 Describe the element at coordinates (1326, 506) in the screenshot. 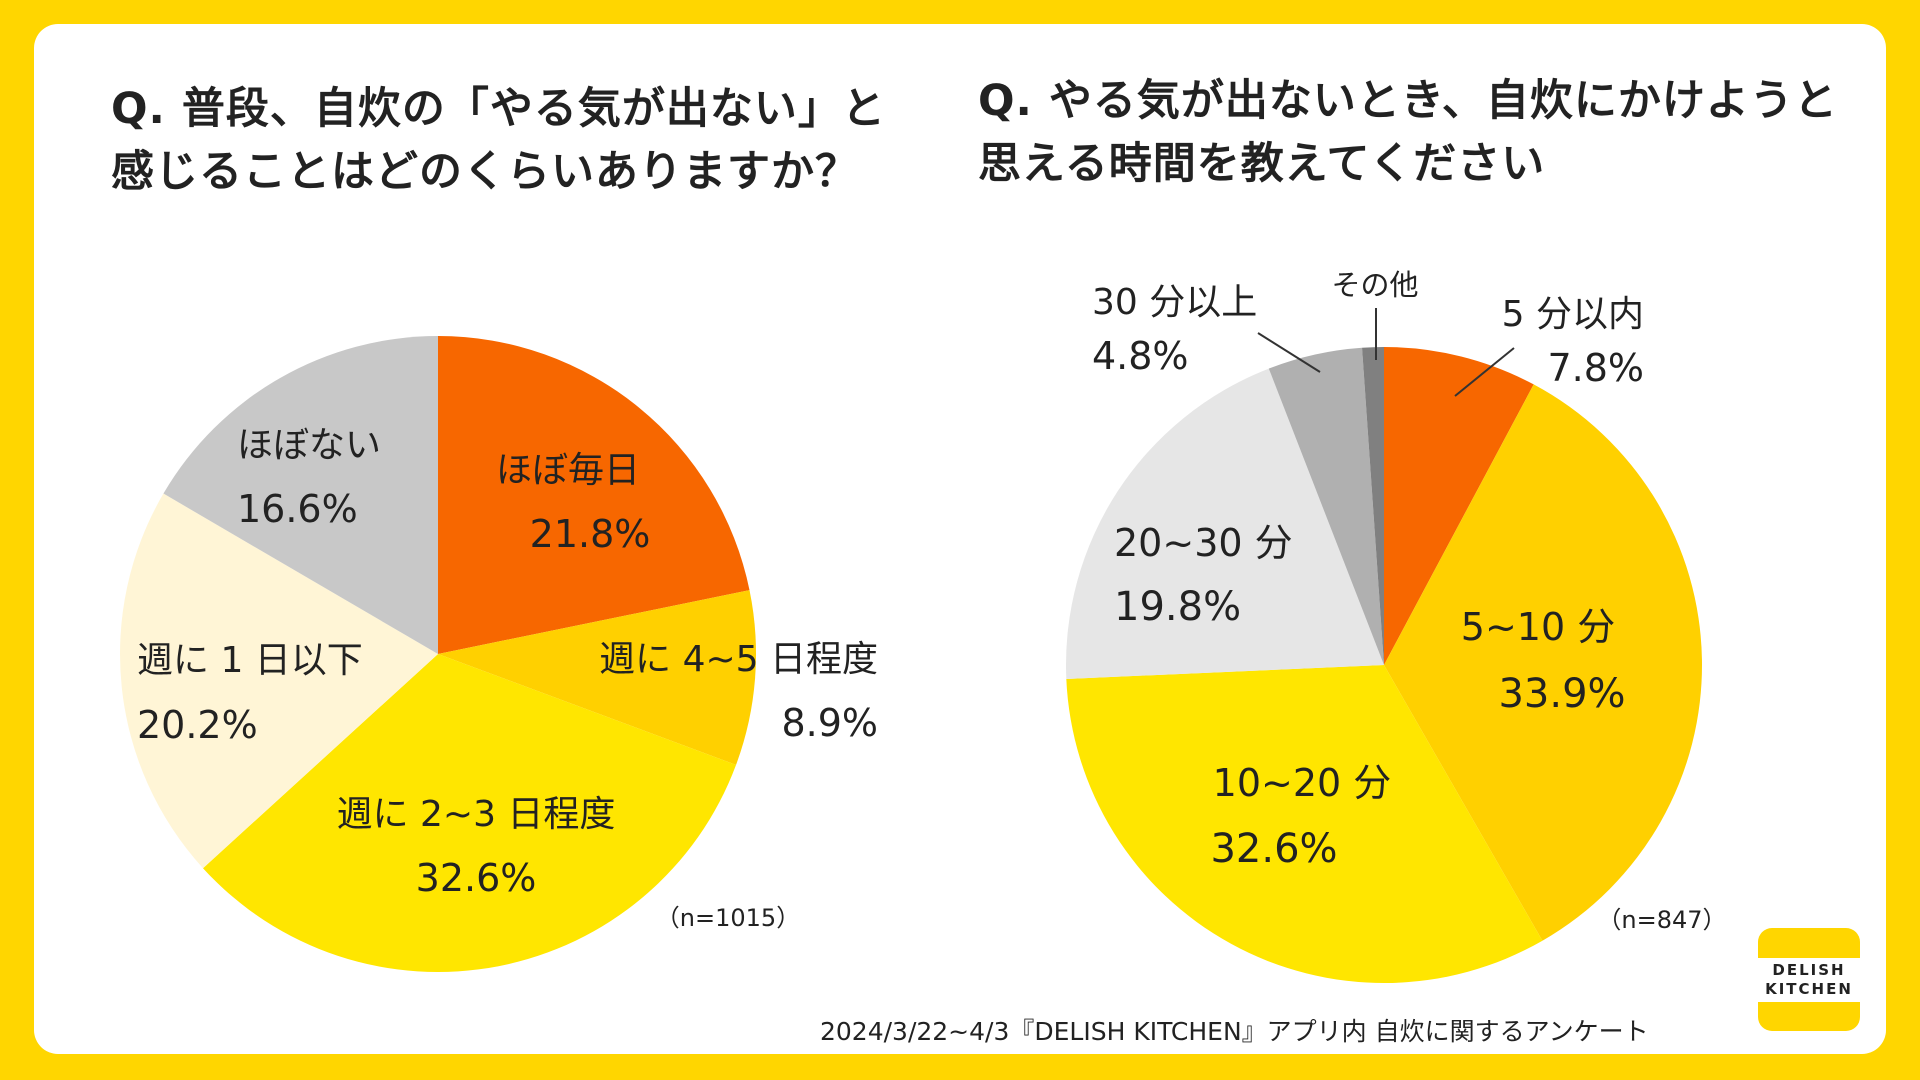

I see `slice-30-min-or-more` at that location.